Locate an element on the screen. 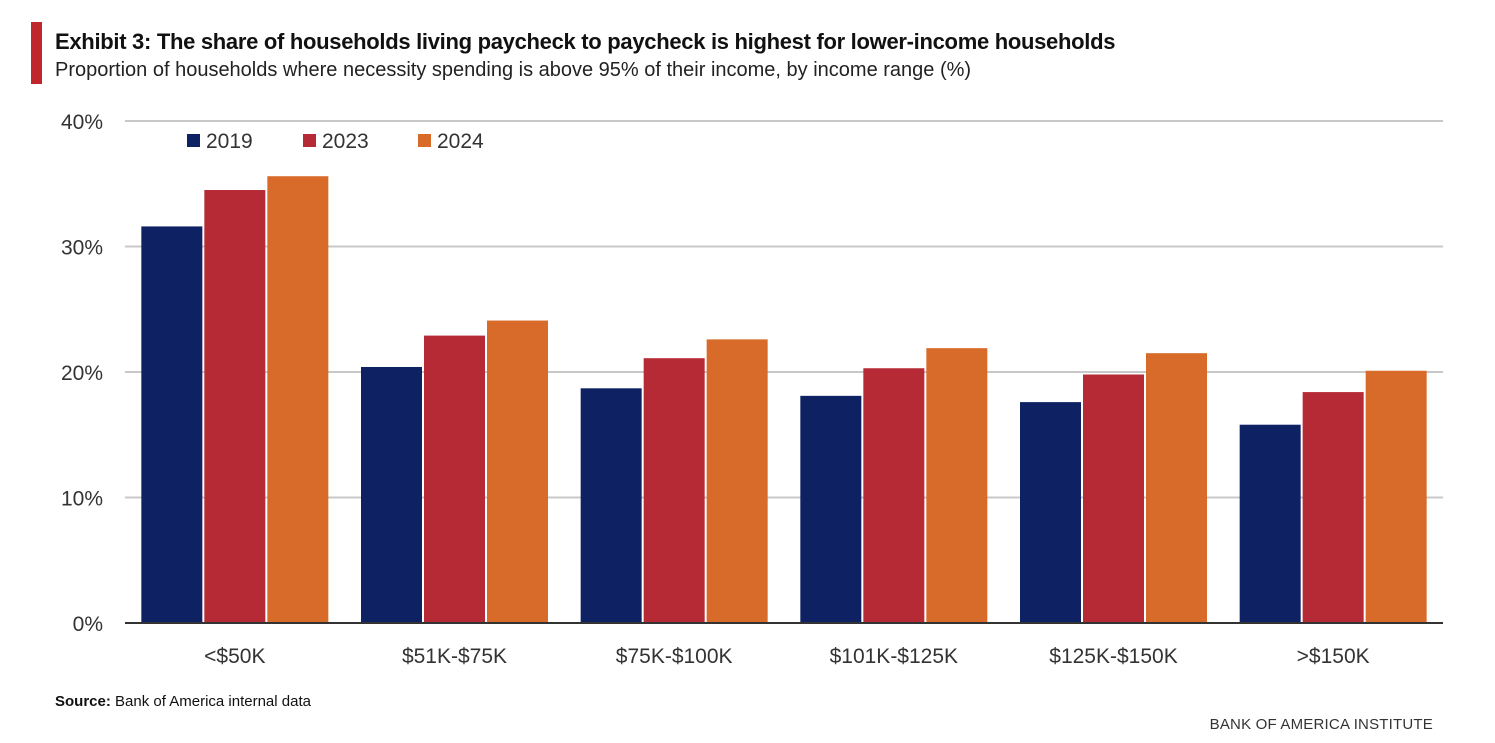 The width and height of the screenshot is (1495, 743). footer-brand: BANK OF AMERICA INSTITUTE is located at coordinates (1321, 724).